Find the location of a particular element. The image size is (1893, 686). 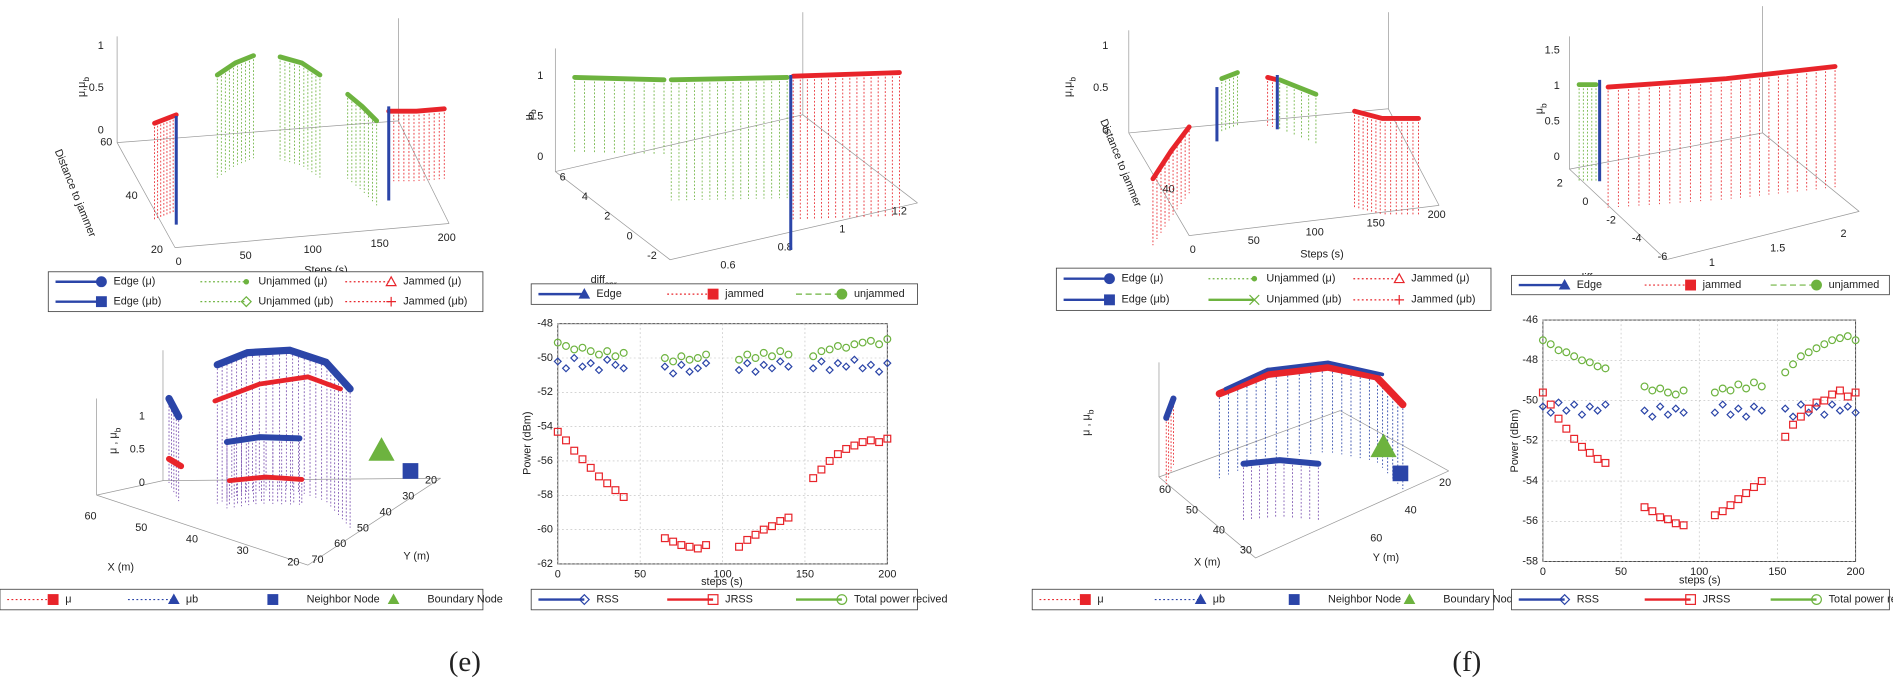

x-tick-label: 2 is located at coordinates (1843, 234).